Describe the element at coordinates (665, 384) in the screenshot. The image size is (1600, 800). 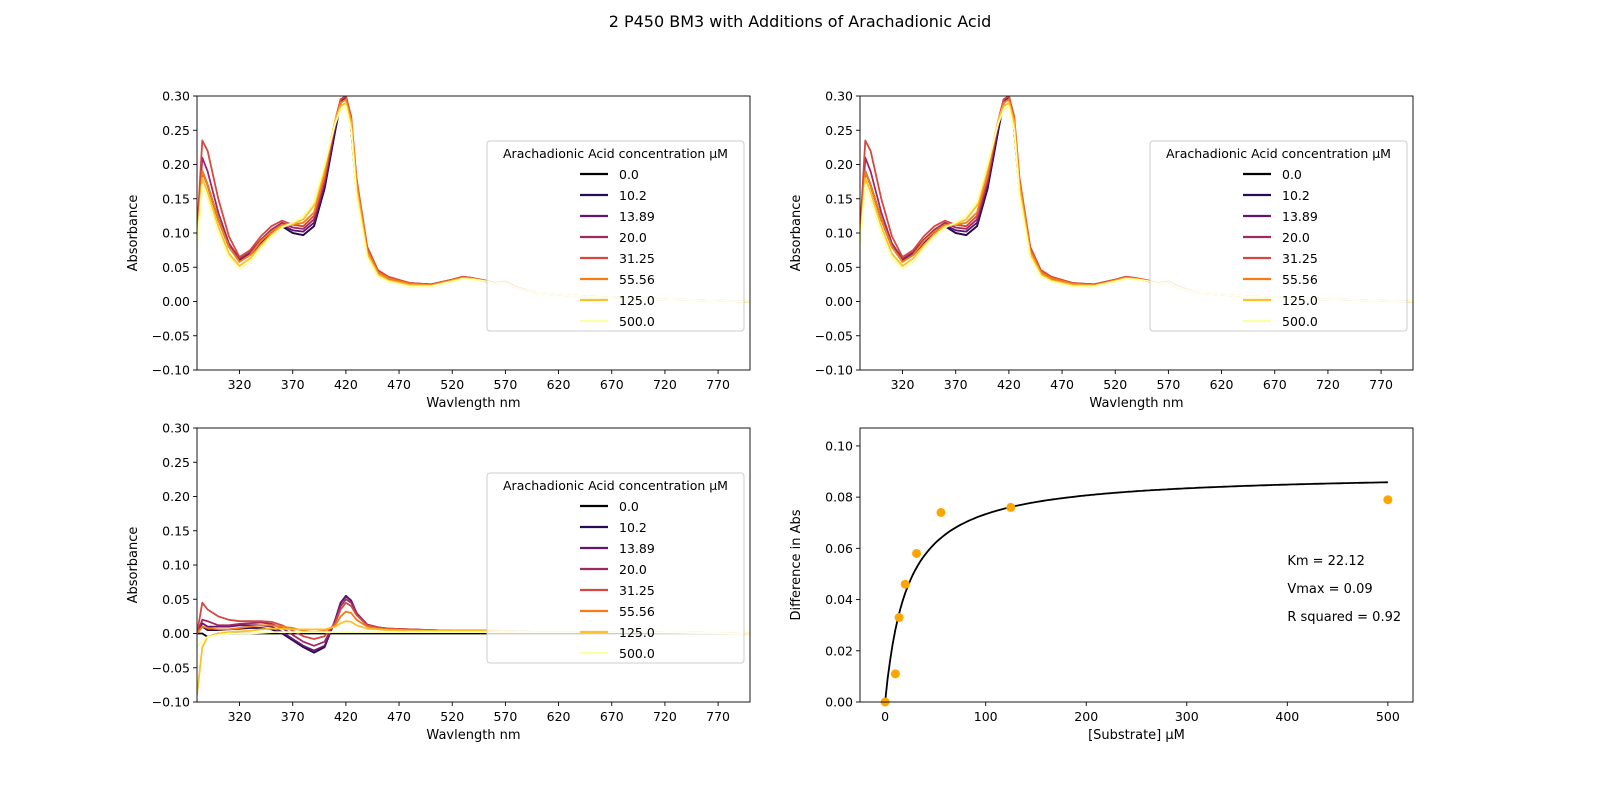
I see `x-tick-label: 720` at that location.